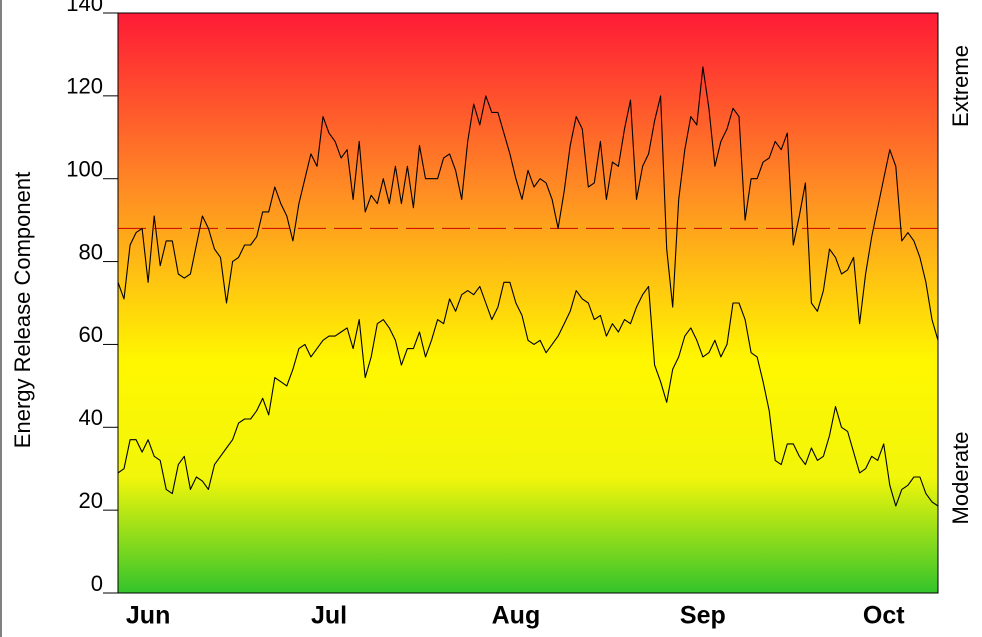 This screenshot has height=637, width=982. I want to click on y-tick-label: 60, so click(91, 334).